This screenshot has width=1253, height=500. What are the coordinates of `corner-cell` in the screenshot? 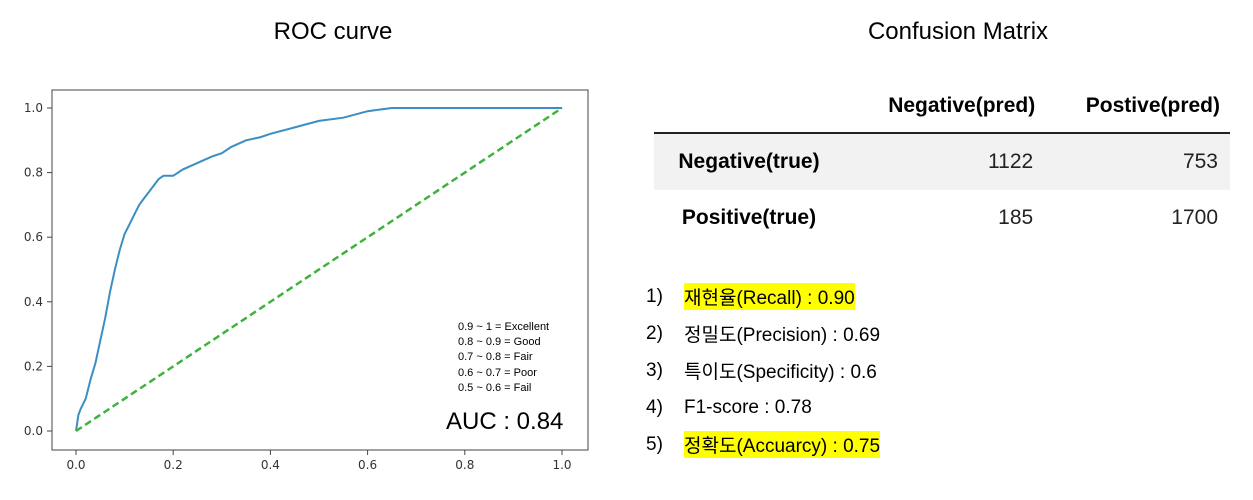 It's located at (749, 107).